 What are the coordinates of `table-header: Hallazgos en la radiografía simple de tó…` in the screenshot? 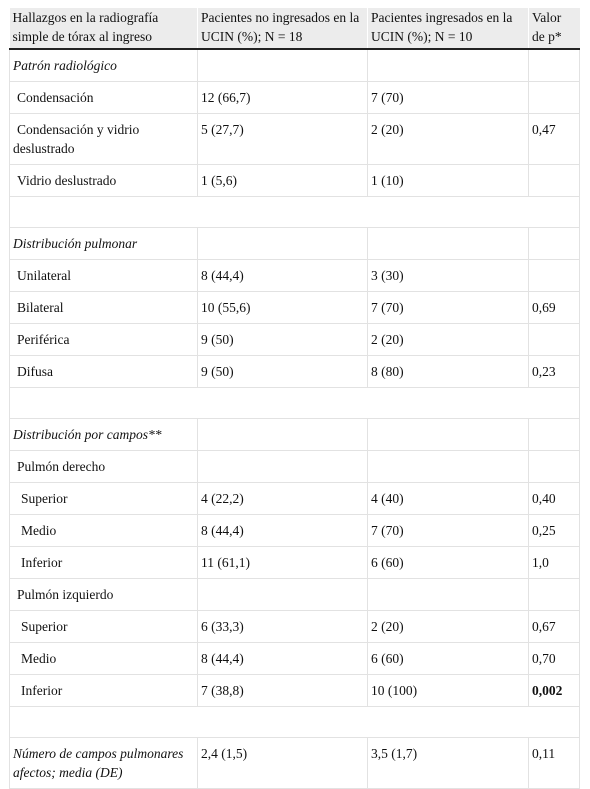 It's located at (294, 29).